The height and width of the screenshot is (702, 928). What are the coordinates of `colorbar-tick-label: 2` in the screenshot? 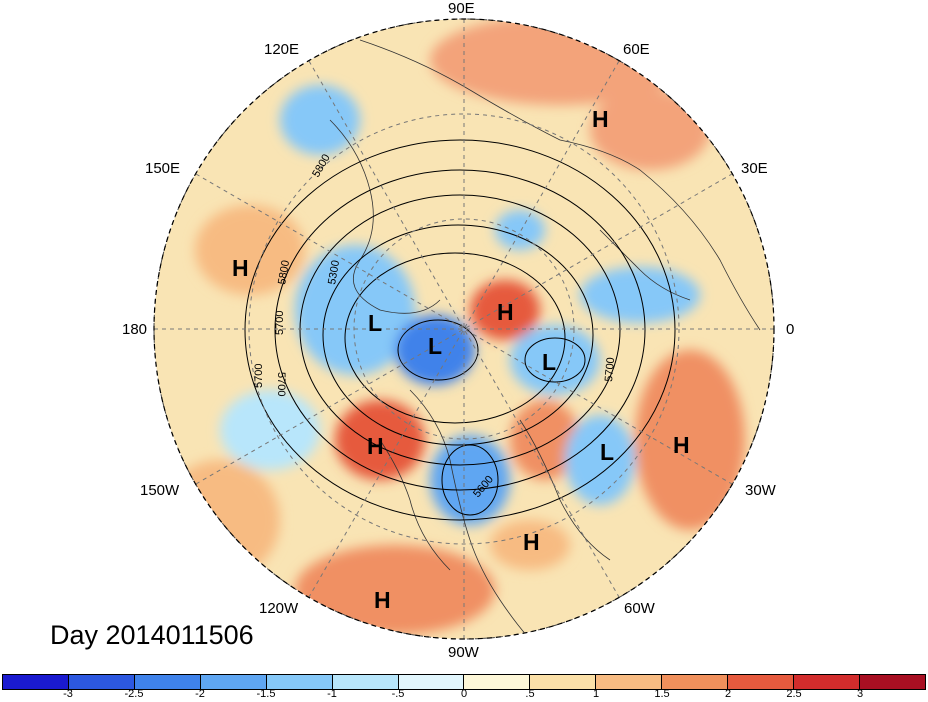 It's located at (728, 694).